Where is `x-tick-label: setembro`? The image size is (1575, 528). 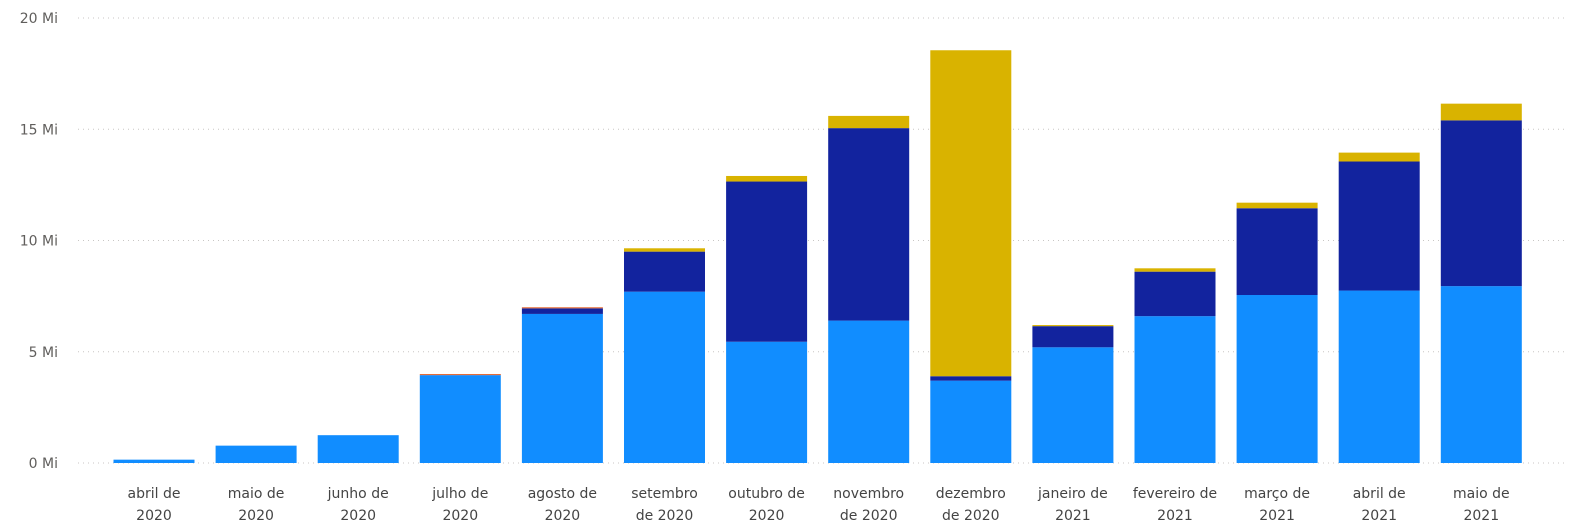
x-tick-label: setembro is located at coordinates (664, 494).